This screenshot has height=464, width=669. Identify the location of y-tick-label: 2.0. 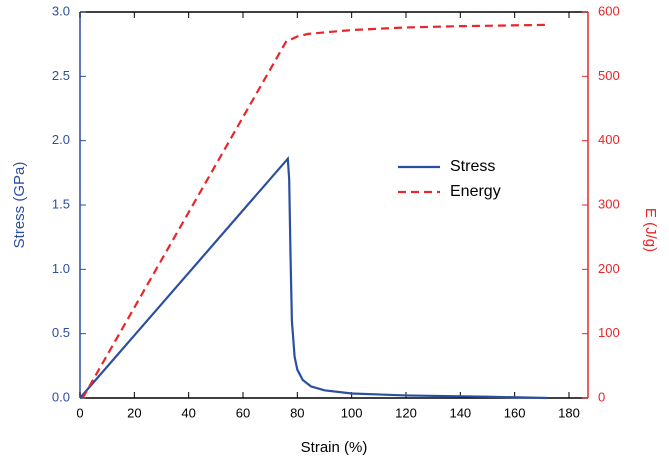
(61, 139).